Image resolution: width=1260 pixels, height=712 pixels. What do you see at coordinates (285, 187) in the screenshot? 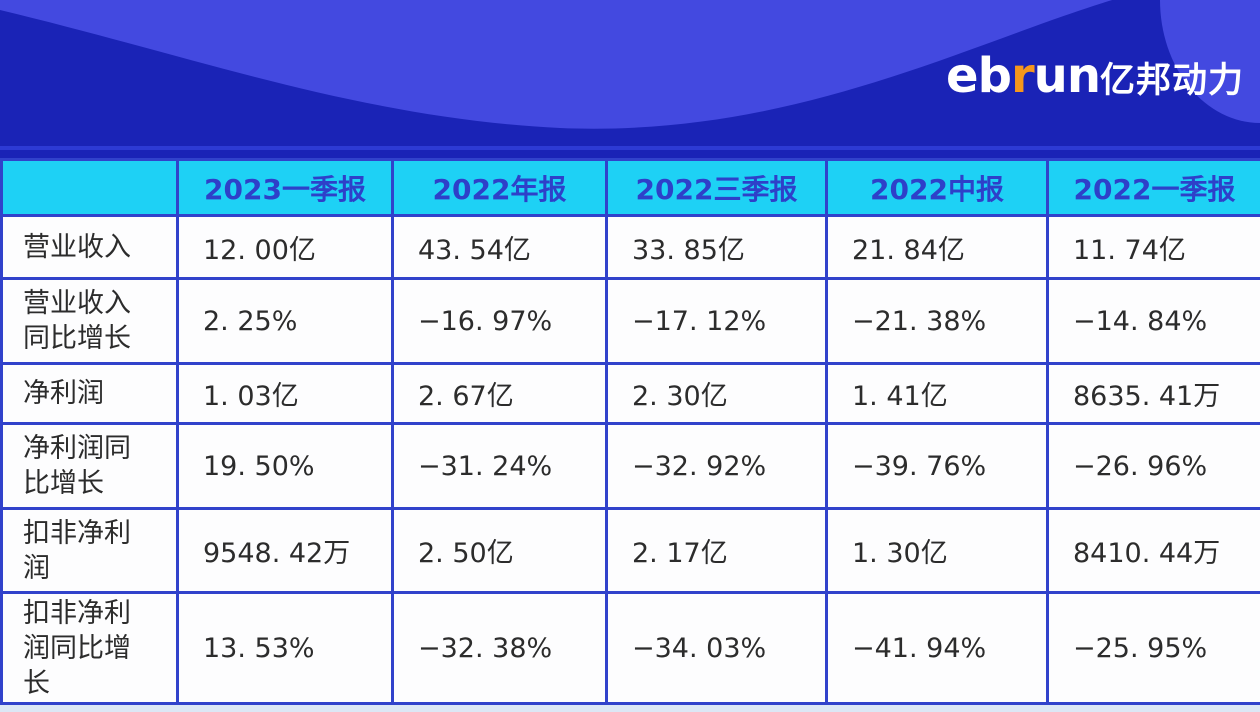
I see `column-header-2023q1: 2023一季报` at bounding box center [285, 187].